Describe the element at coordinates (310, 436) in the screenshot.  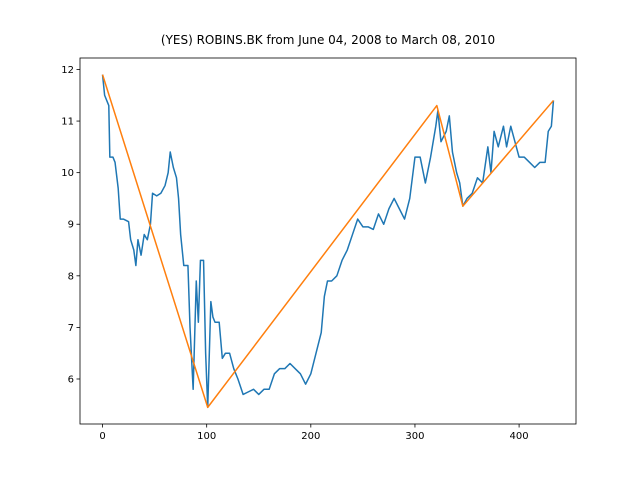
I see `x-tick-label: 200` at that location.